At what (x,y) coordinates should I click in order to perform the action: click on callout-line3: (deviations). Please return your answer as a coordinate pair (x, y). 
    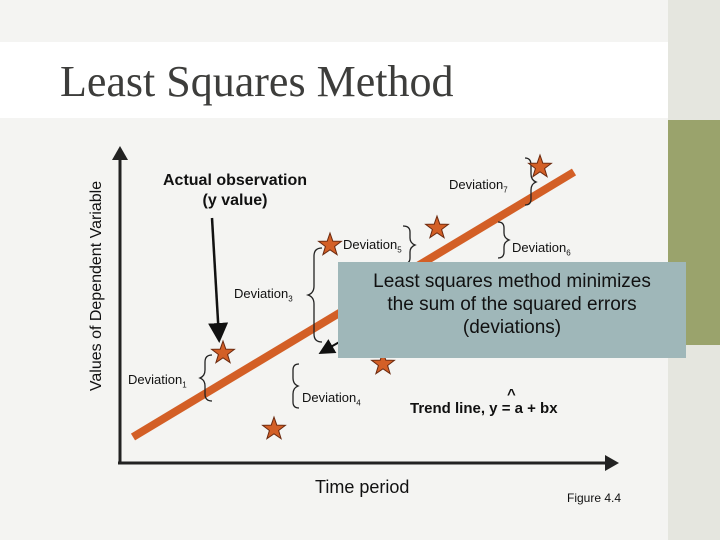
    Looking at the image, I should click on (512, 327).